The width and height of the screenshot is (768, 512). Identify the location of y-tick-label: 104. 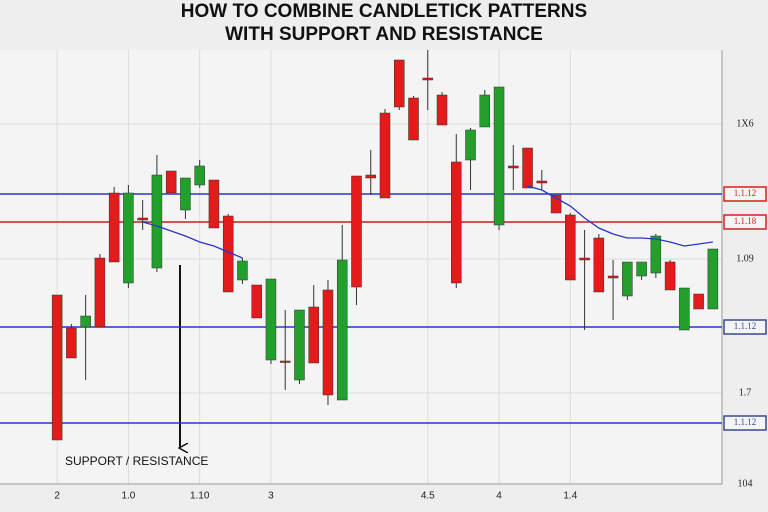
(745, 483).